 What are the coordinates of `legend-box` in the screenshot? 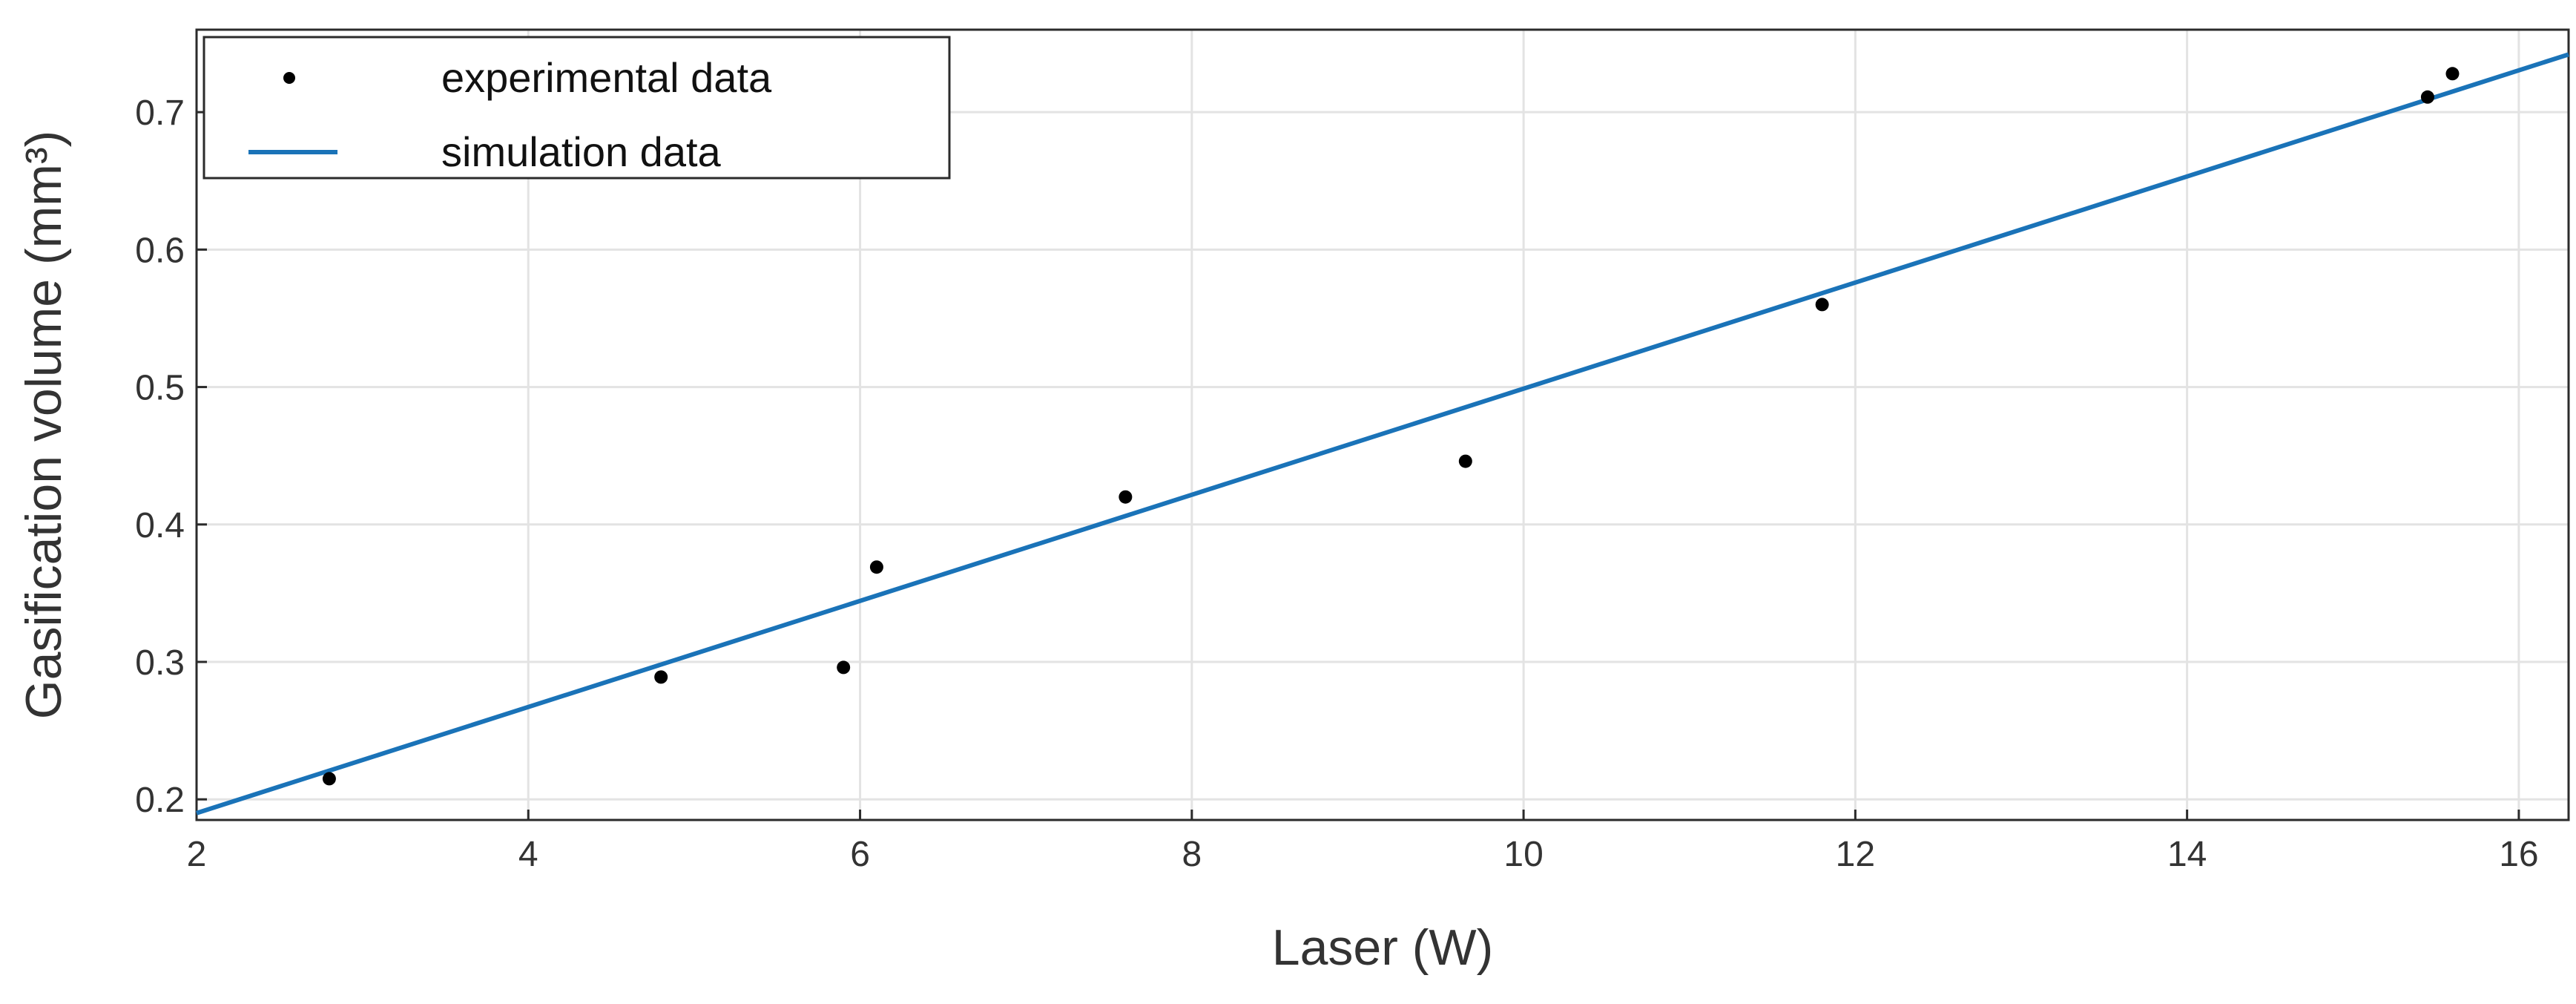 It's located at (577, 108).